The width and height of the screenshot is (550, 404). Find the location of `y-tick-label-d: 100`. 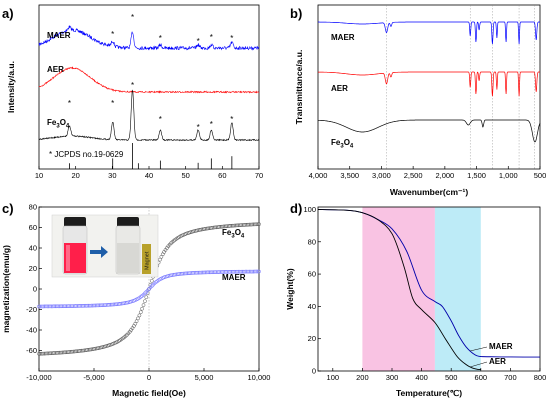

y-tick-label-d: 100 is located at coordinates (309, 209).